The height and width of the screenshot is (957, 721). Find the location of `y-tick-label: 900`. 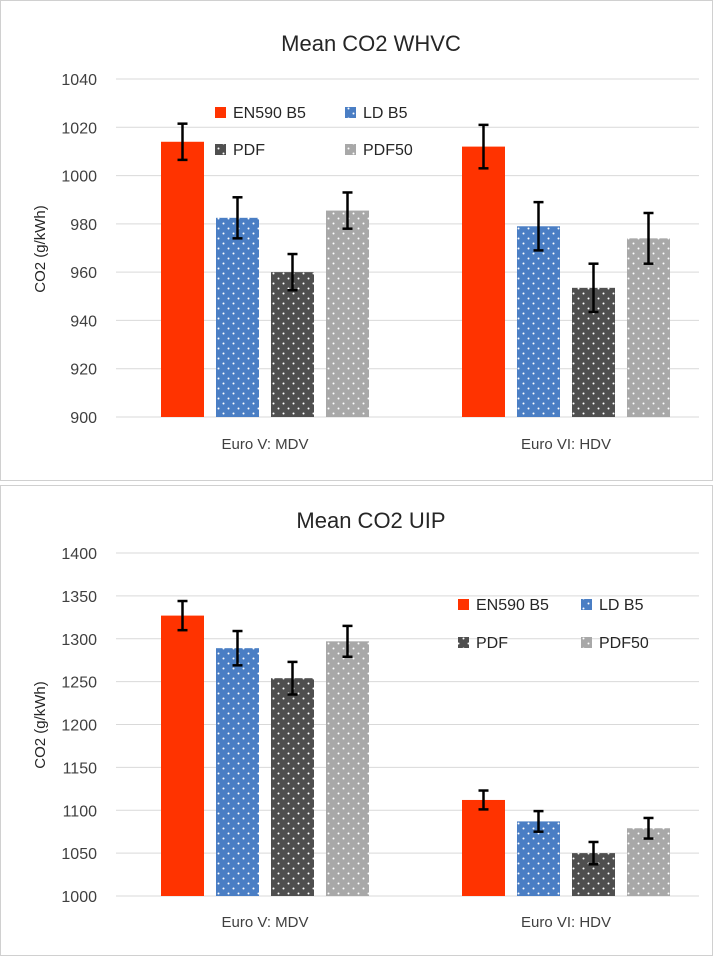

y-tick-label: 900 is located at coordinates (83, 418).